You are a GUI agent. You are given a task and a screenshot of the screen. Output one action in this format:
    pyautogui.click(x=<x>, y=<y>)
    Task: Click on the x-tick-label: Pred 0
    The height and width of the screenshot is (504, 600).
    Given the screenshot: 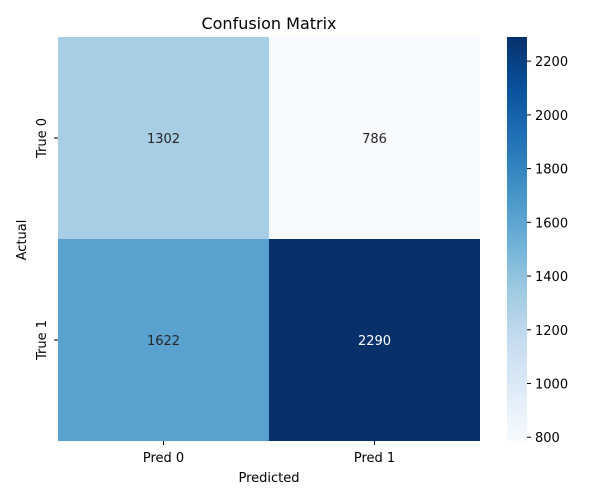 What is the action you would take?
    pyautogui.click(x=163, y=458)
    